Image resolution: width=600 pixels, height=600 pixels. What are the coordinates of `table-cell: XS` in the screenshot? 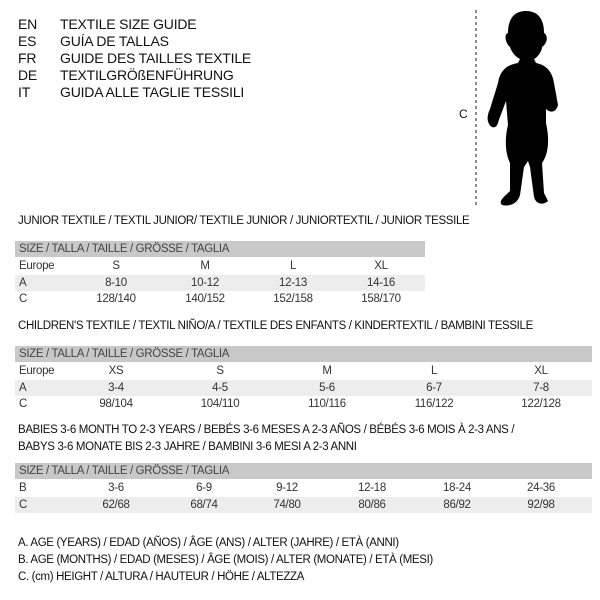 It's located at (116, 371).